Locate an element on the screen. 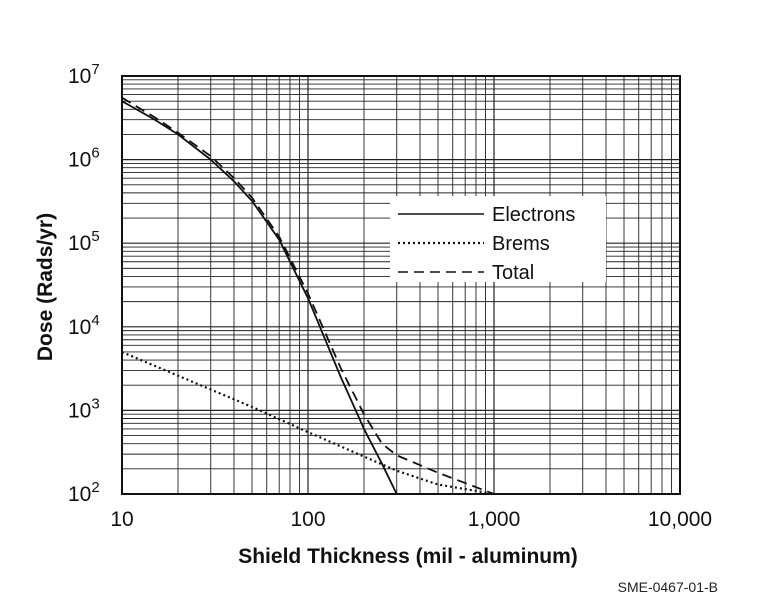  y-tick-label: 10⁴ is located at coordinates (84, 325).